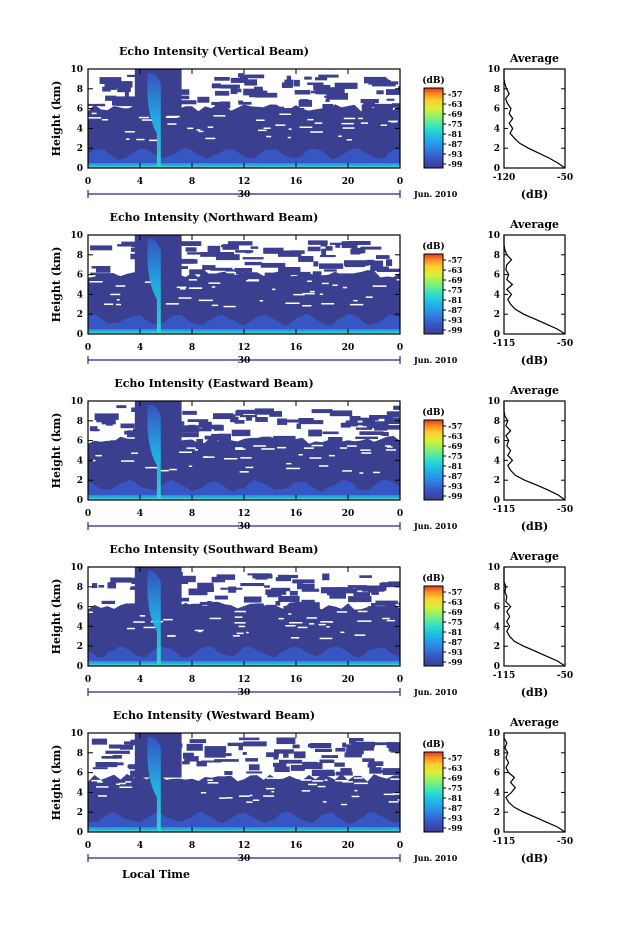  I want to click on average-profile-chart: Average 0 2 4 6 8 10 -115 -50 (dB), so click(530, 624).